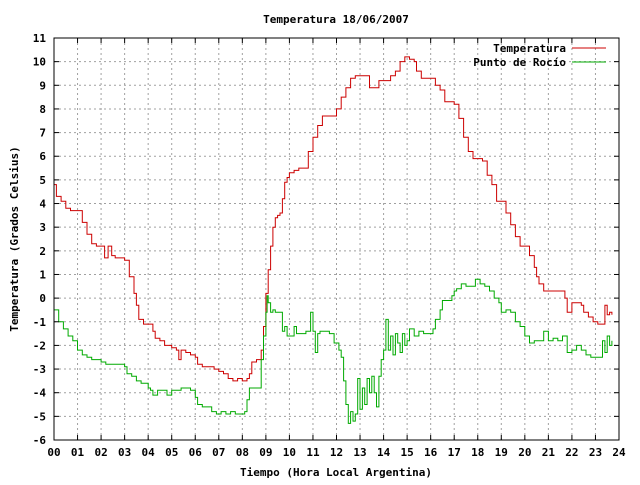 The height and width of the screenshot is (485, 640). What do you see at coordinates (40, 440) in the screenshot?
I see `y-tick-label: -6` at bounding box center [40, 440].